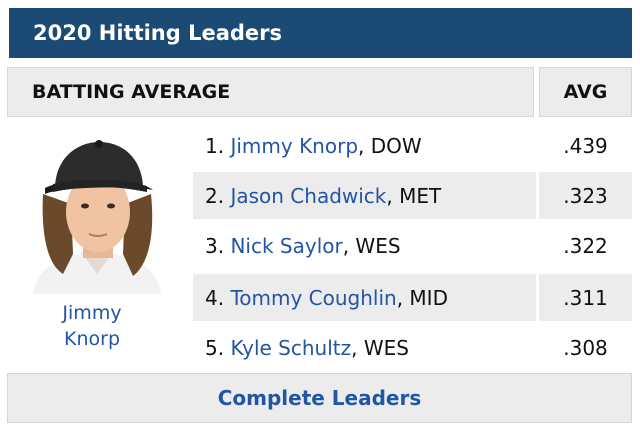  What do you see at coordinates (585, 347) in the screenshot?
I see `leader-avg: .308` at bounding box center [585, 347].